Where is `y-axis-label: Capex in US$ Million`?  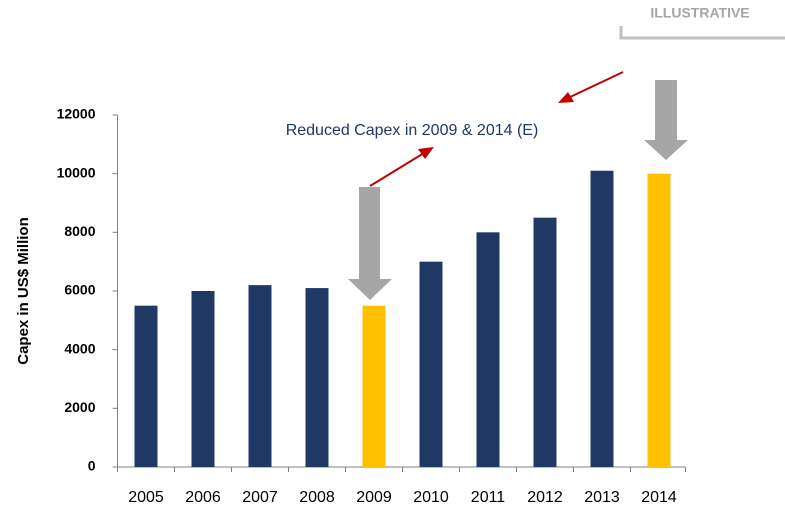
y-axis-label: Capex in US$ Million is located at coordinates (23, 291).